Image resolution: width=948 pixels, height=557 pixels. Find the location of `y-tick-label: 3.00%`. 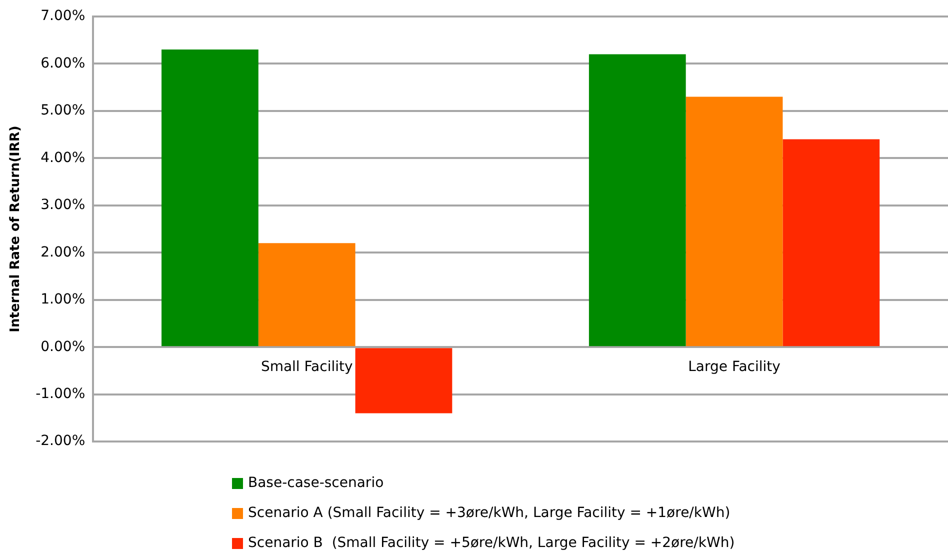

y-tick-label: 3.00% is located at coordinates (63, 205).